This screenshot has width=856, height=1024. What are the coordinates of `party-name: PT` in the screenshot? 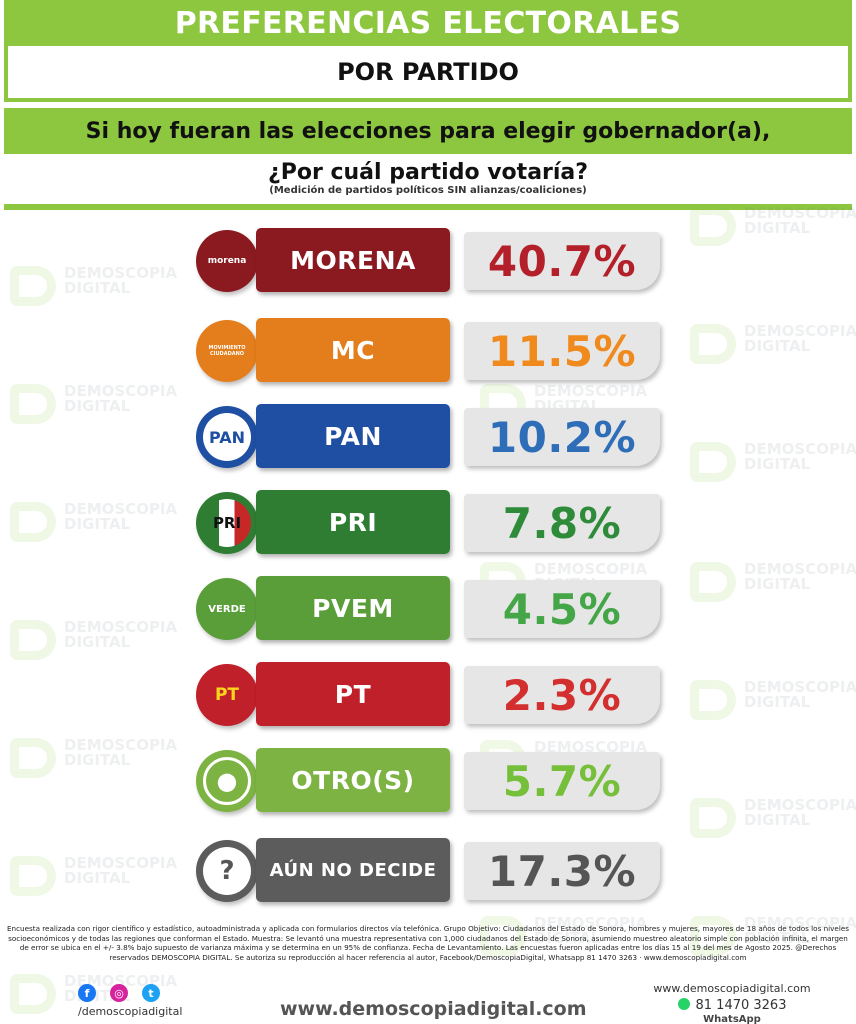 It's located at (353, 694).